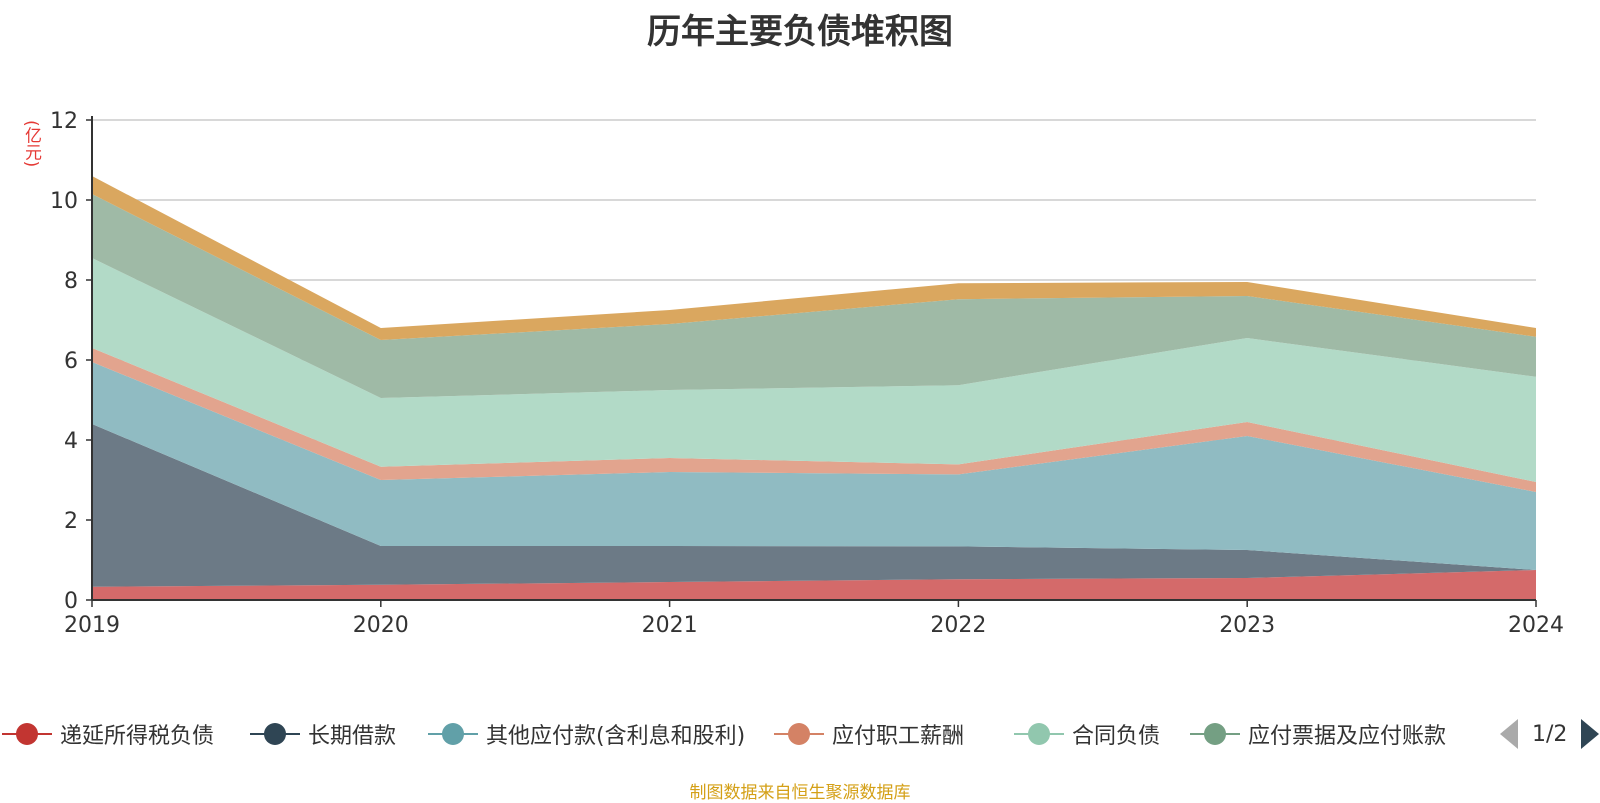 Image resolution: width=1600 pixels, height=803 pixels. Describe the element at coordinates (1116, 736) in the screenshot. I see `legend-label: 合同负债` at that location.